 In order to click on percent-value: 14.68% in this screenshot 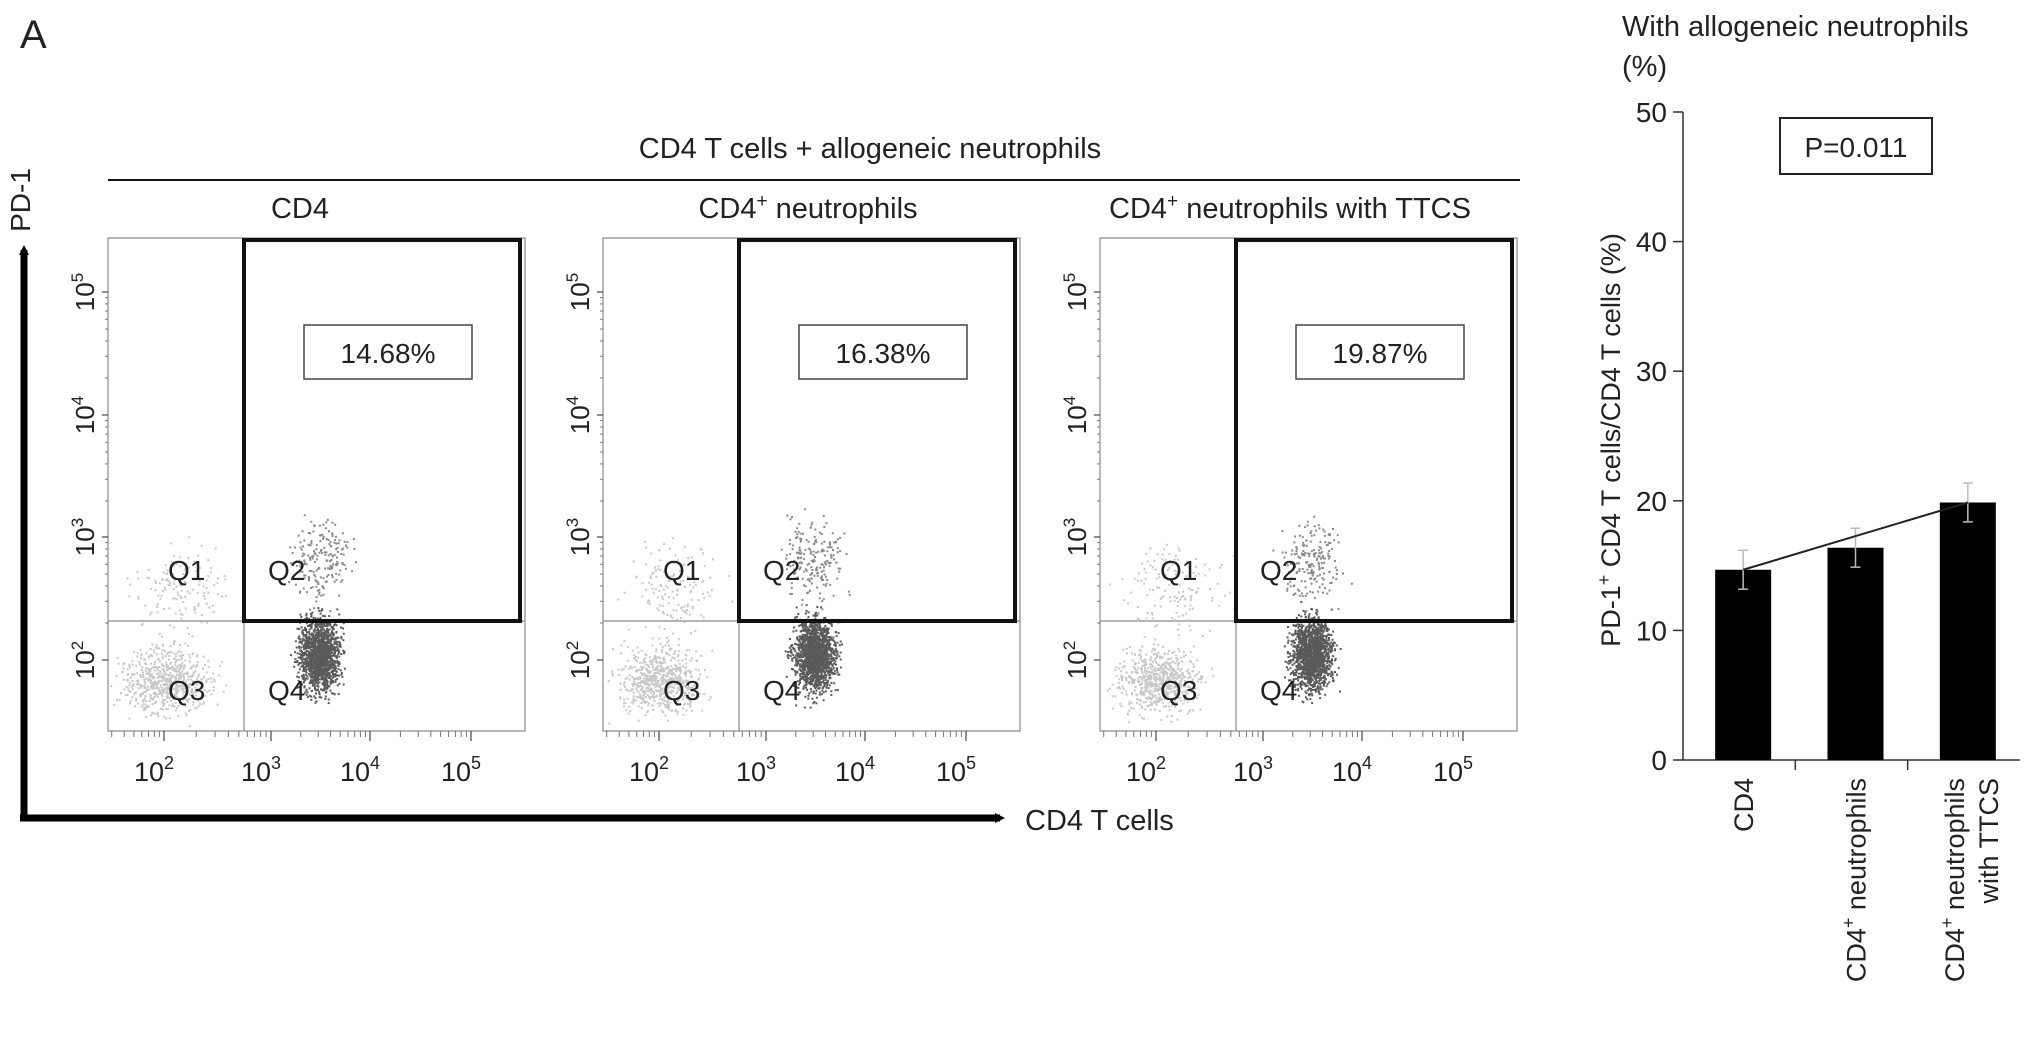, I will do `click(388, 353)`.